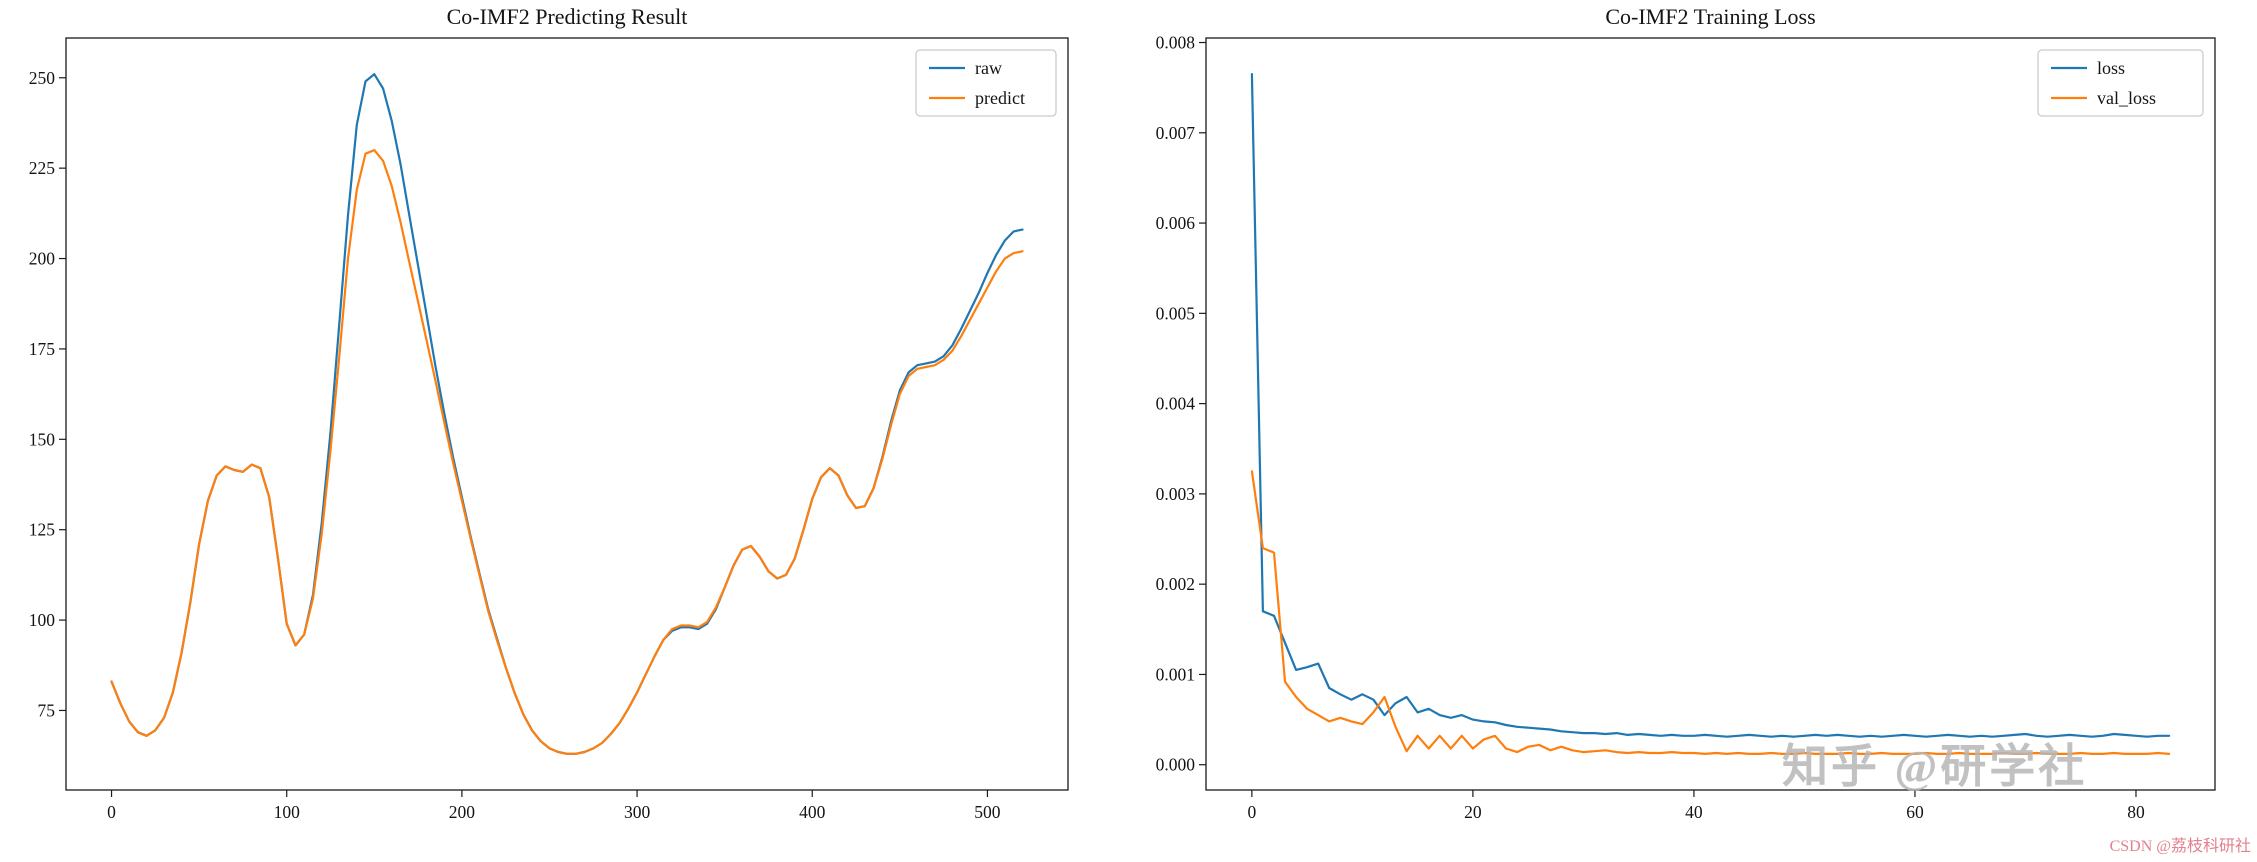 This screenshot has height=862, width=2257. I want to click on watermark-zhihu: 知乎 @研学社, so click(1935, 766).